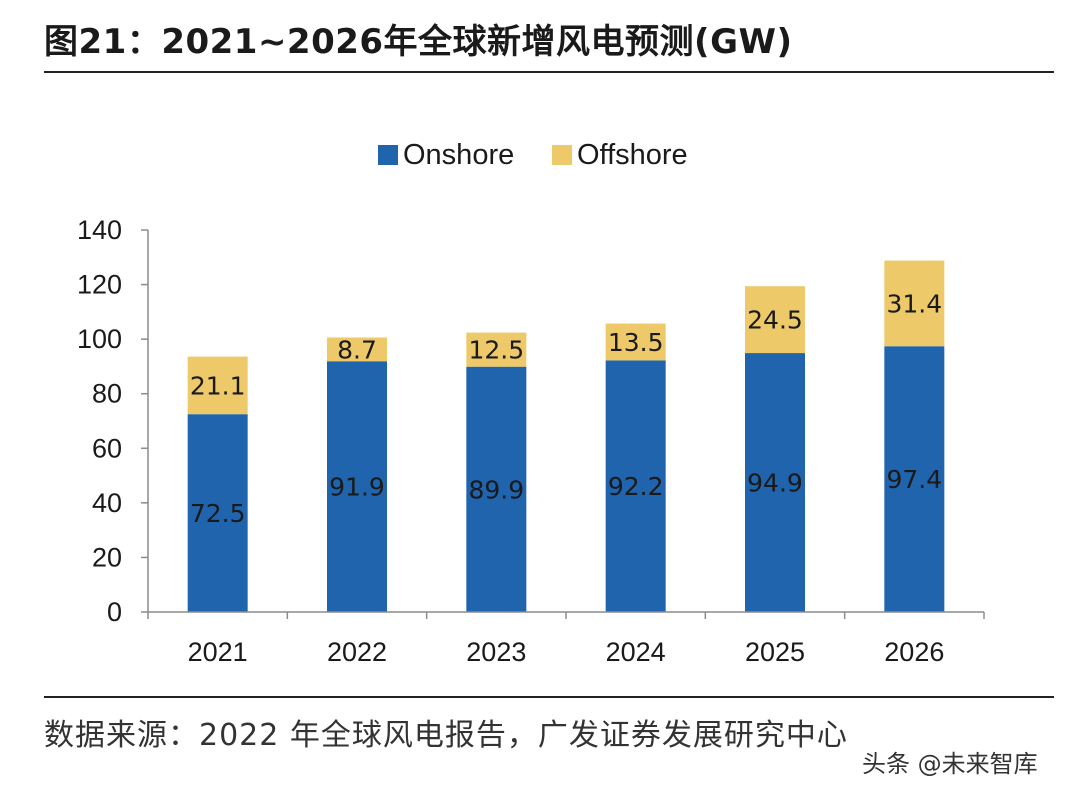 The width and height of the screenshot is (1080, 794). What do you see at coordinates (636, 652) in the screenshot?
I see `x-tick-label: 2024` at bounding box center [636, 652].